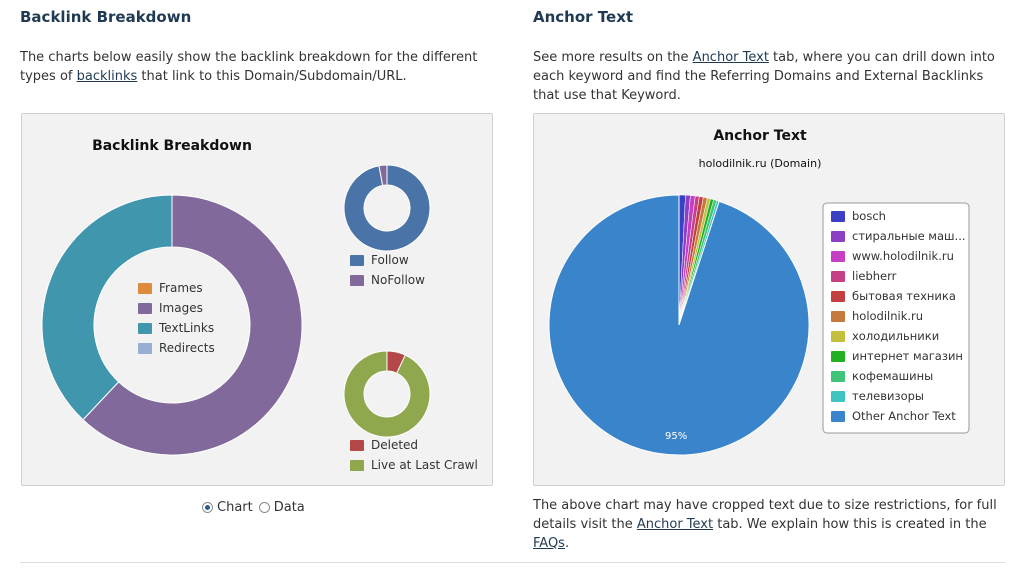 The image size is (1028, 571). I want to click on anchor-legend-label: холодильники, so click(895, 336).